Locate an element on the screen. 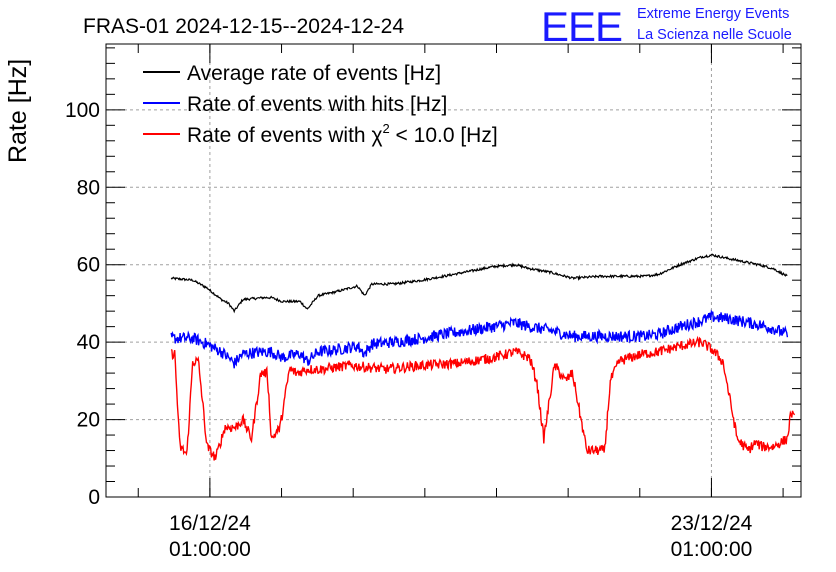 Image resolution: width=836 pixels, height=572 pixels. x-tick-label-date-1: 23/12/24 is located at coordinates (712, 523).